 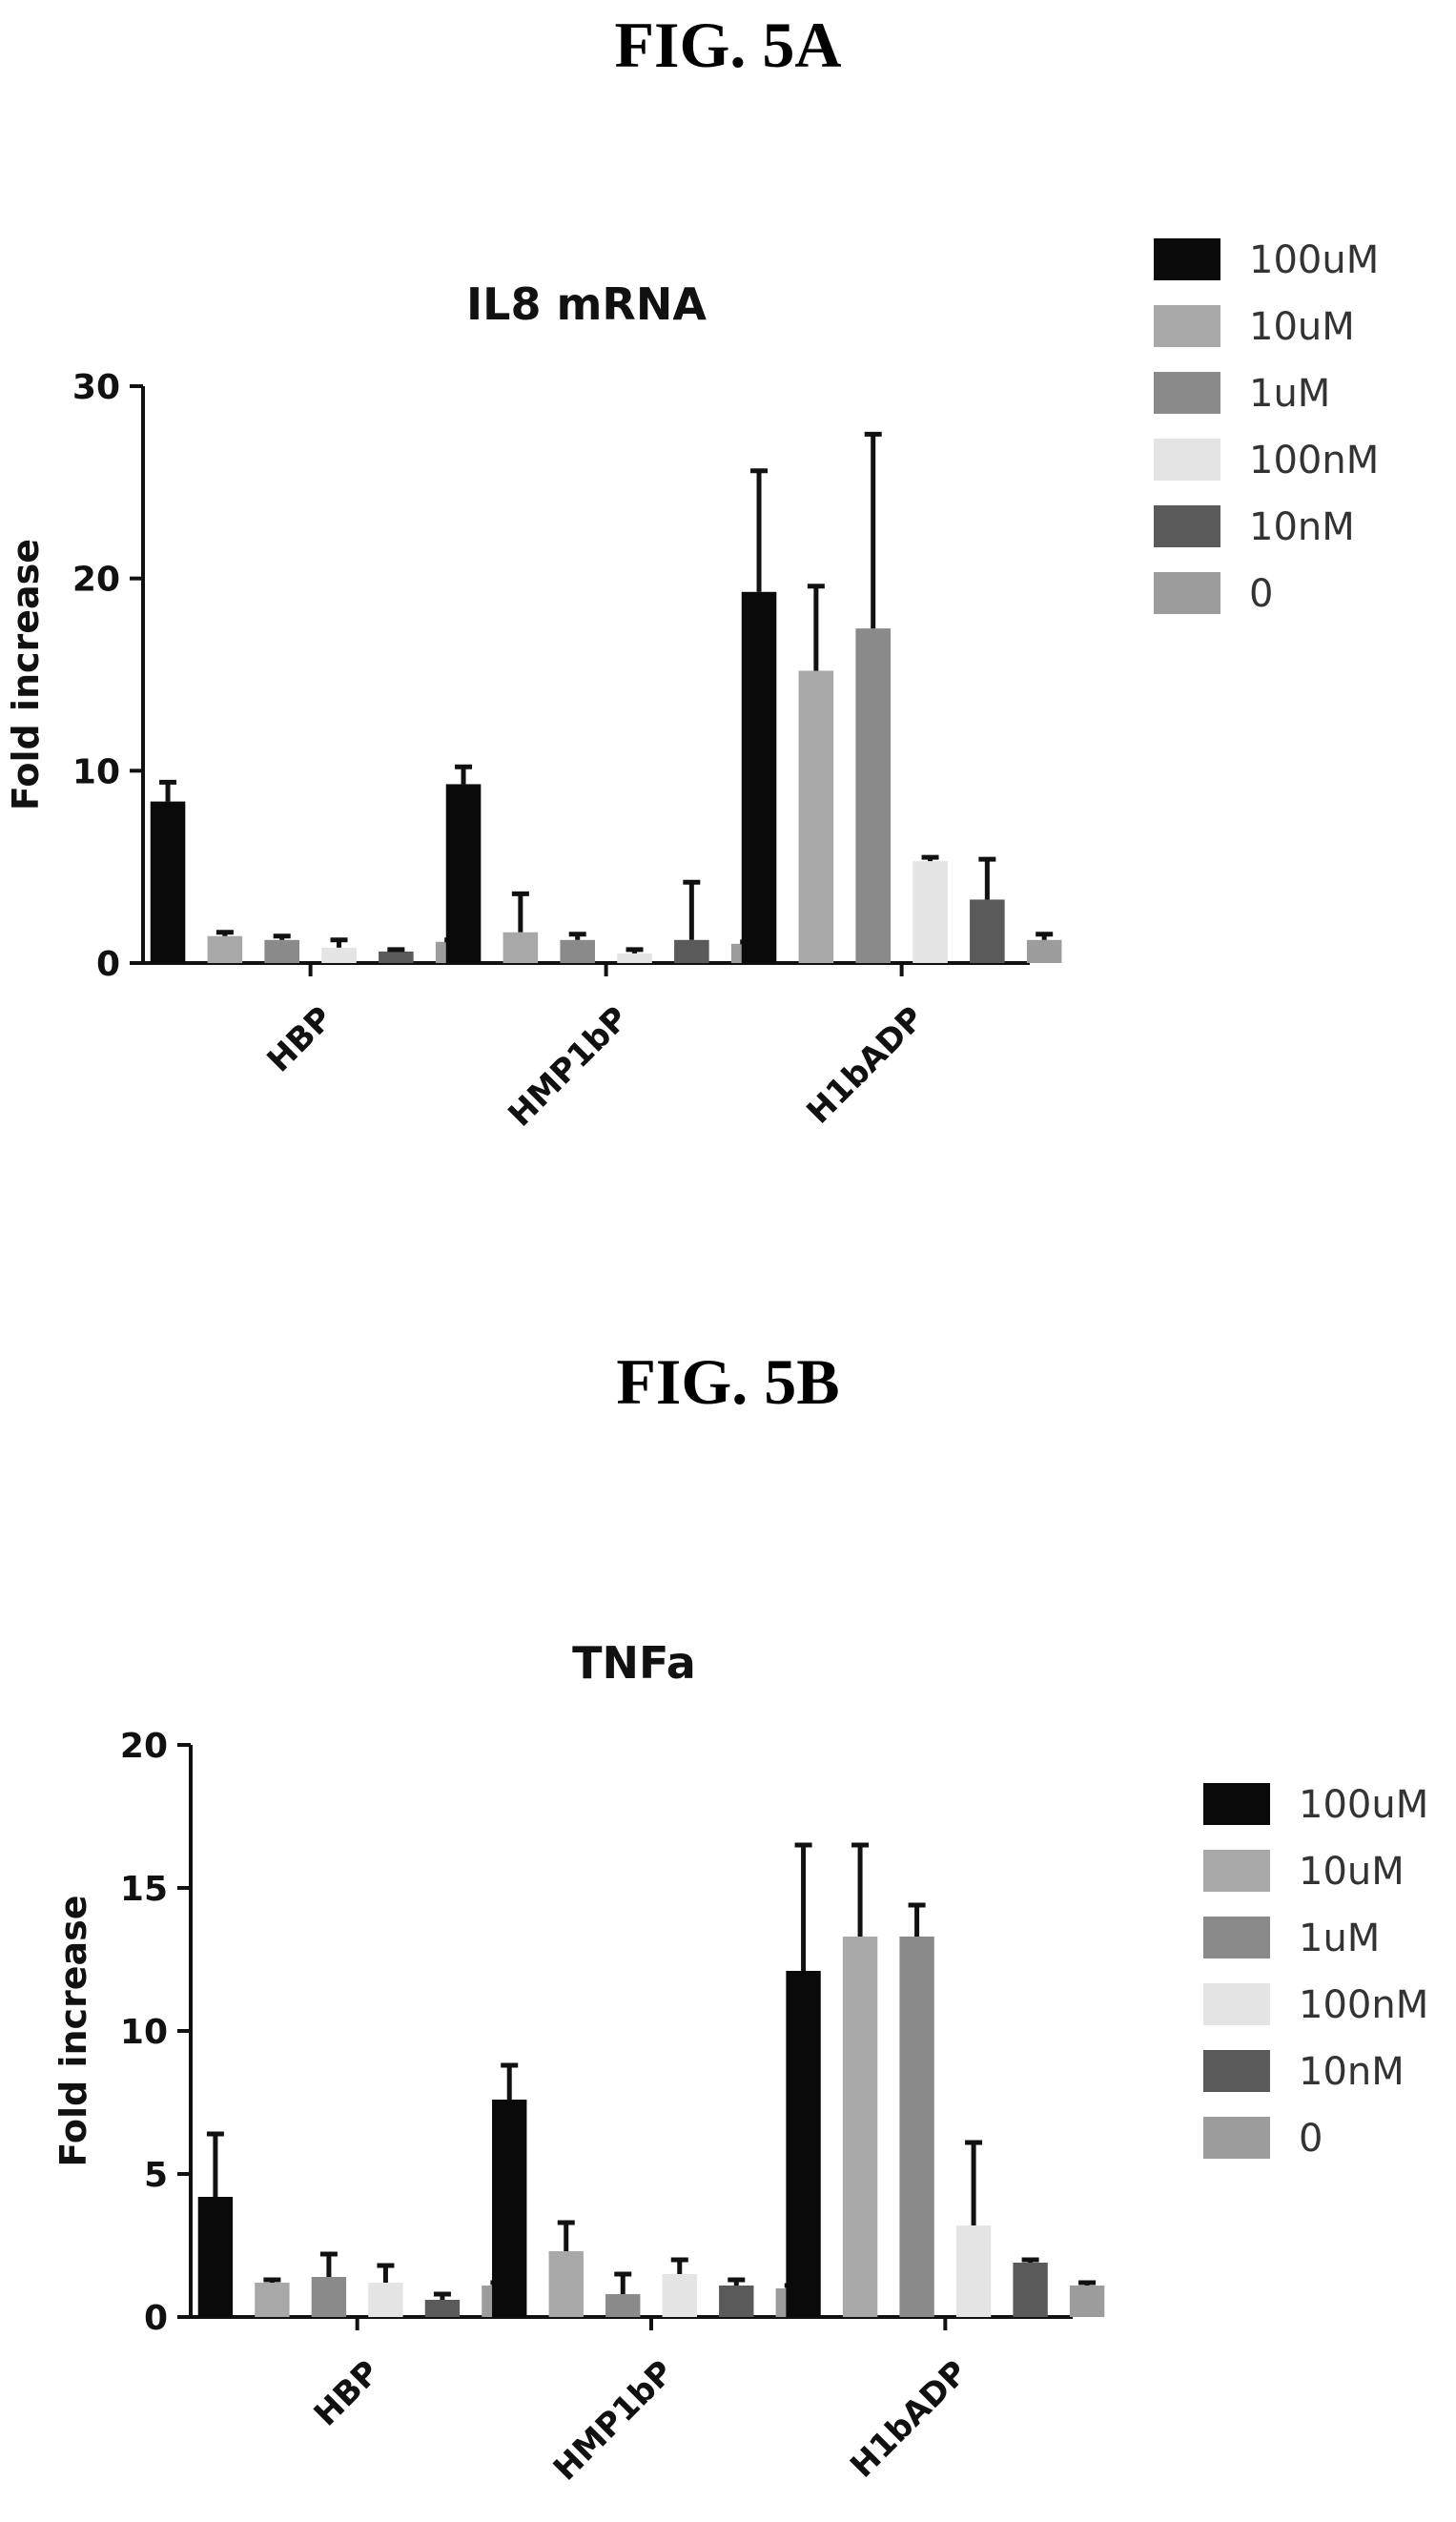 I want to click on y-tick-label: 15, so click(x=144, y=1890).